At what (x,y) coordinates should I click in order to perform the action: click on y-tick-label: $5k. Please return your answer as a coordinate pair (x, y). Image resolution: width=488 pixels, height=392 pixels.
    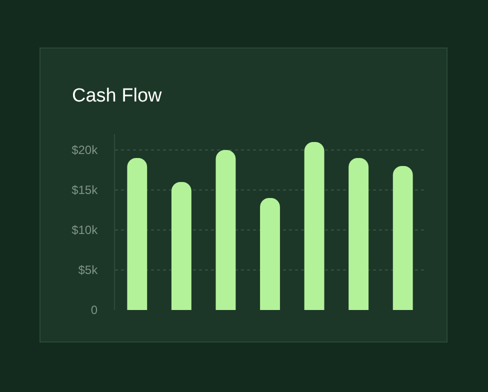
    Looking at the image, I should click on (88, 270).